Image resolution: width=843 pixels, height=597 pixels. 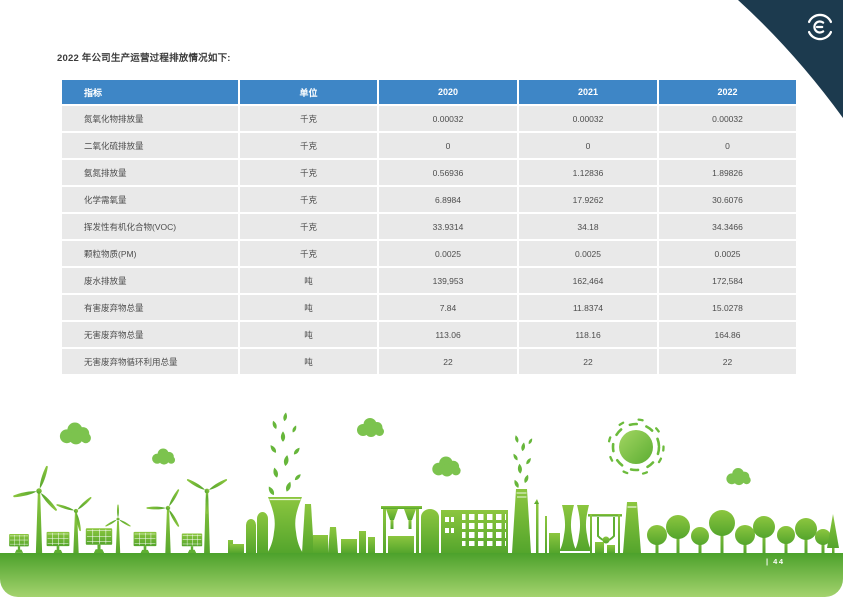 What do you see at coordinates (144, 58) in the screenshot?
I see `page-title: 2022 年公司生产运营过程排放情况如下:` at bounding box center [144, 58].